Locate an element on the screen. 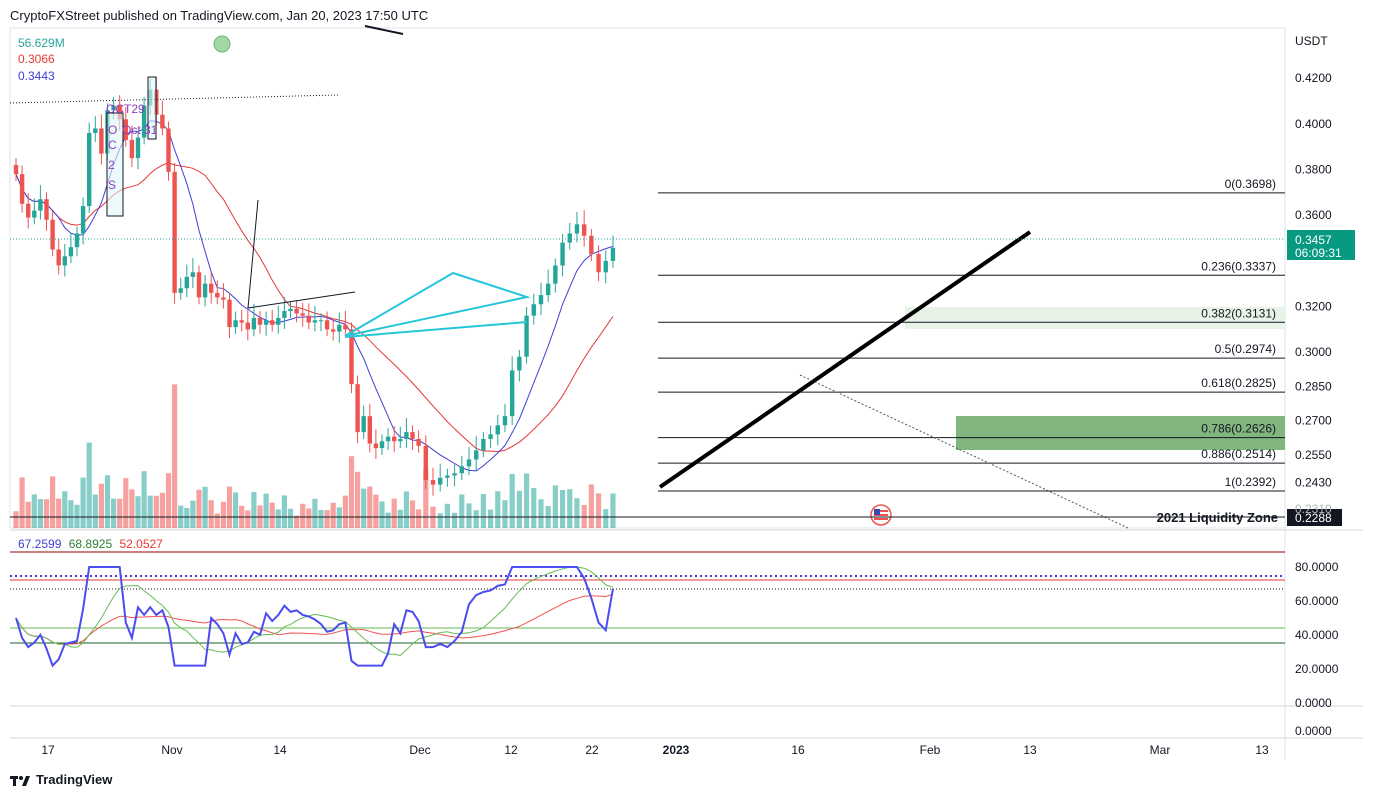  resistance-dotted-line is located at coordinates (174, 99).